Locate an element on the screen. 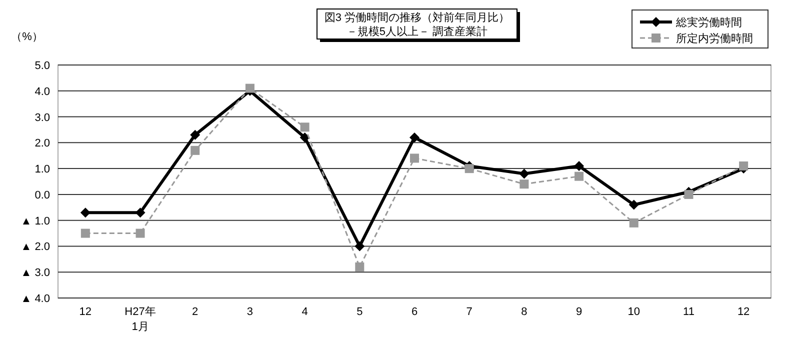  y-tick-label: 5.0 is located at coordinates (42, 66).